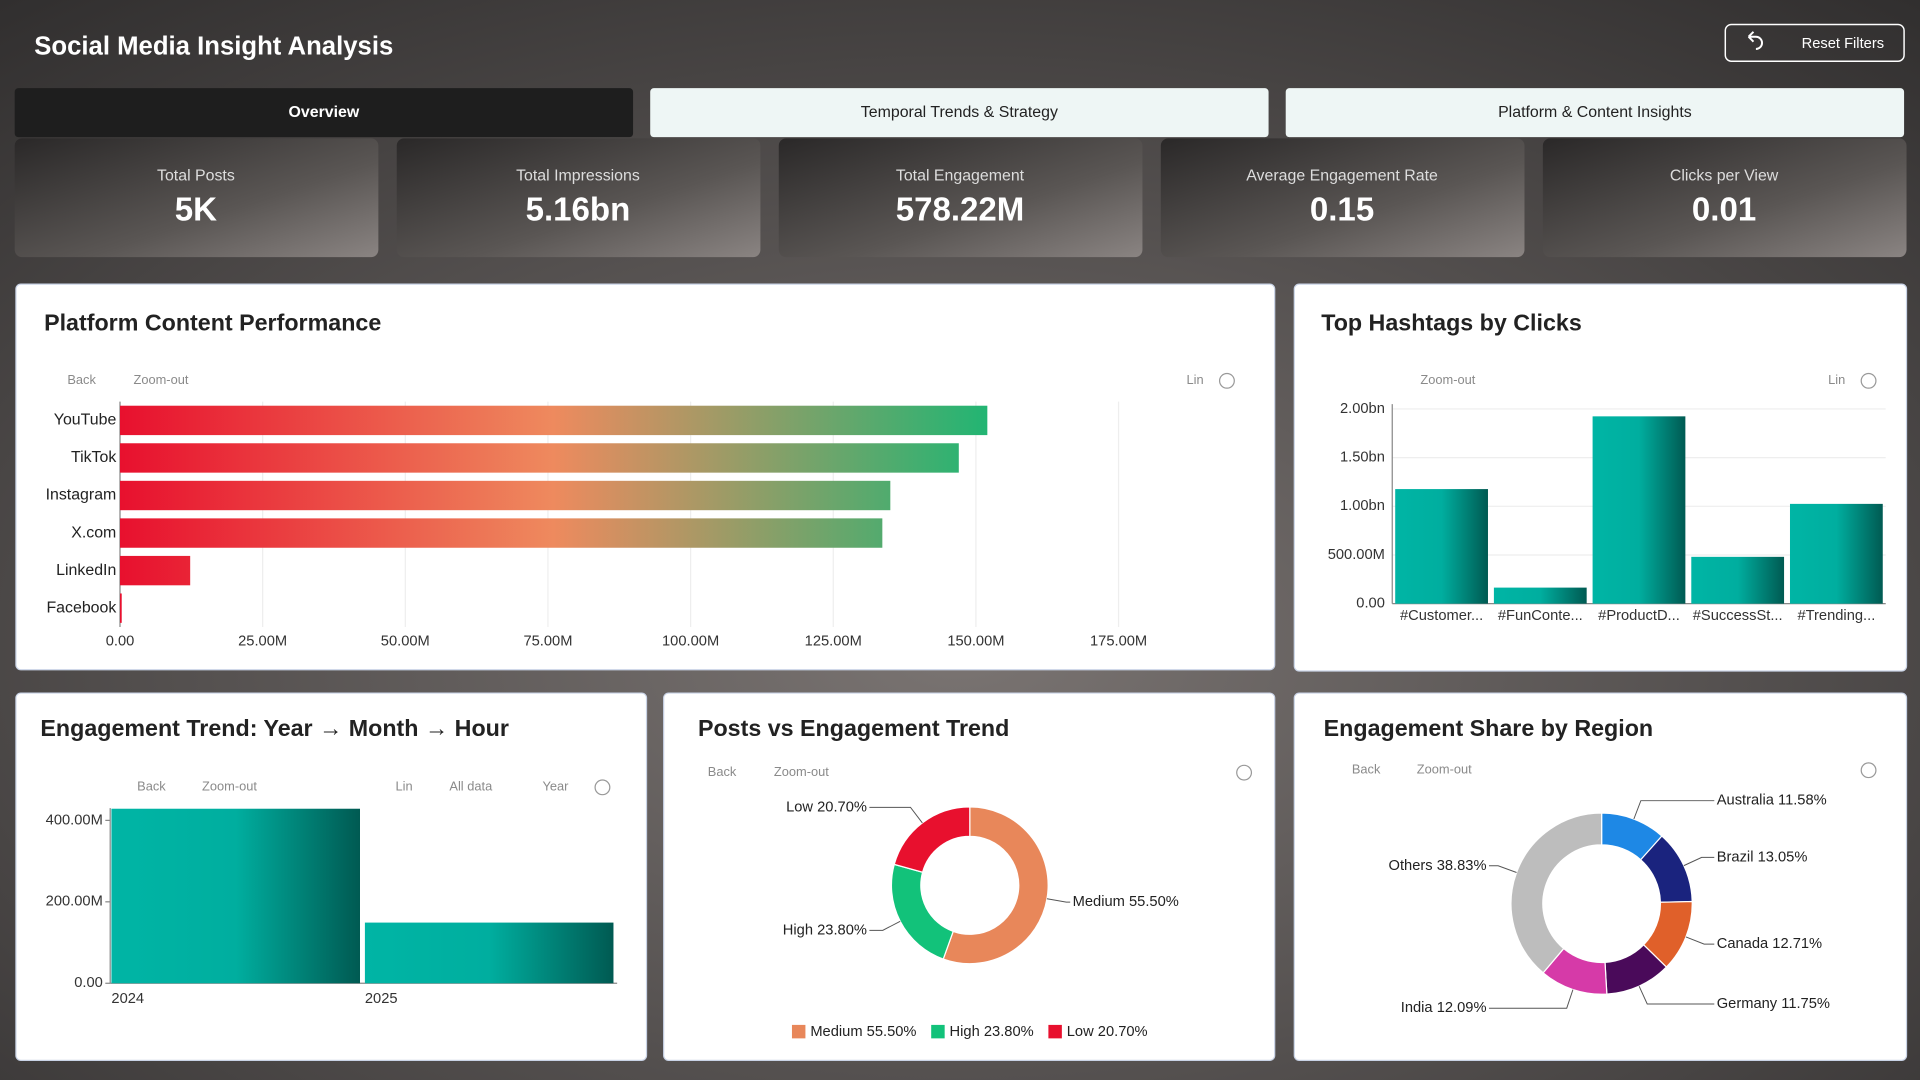  What do you see at coordinates (85, 420) in the screenshot?
I see `y-tick-label: YouTube` at bounding box center [85, 420].